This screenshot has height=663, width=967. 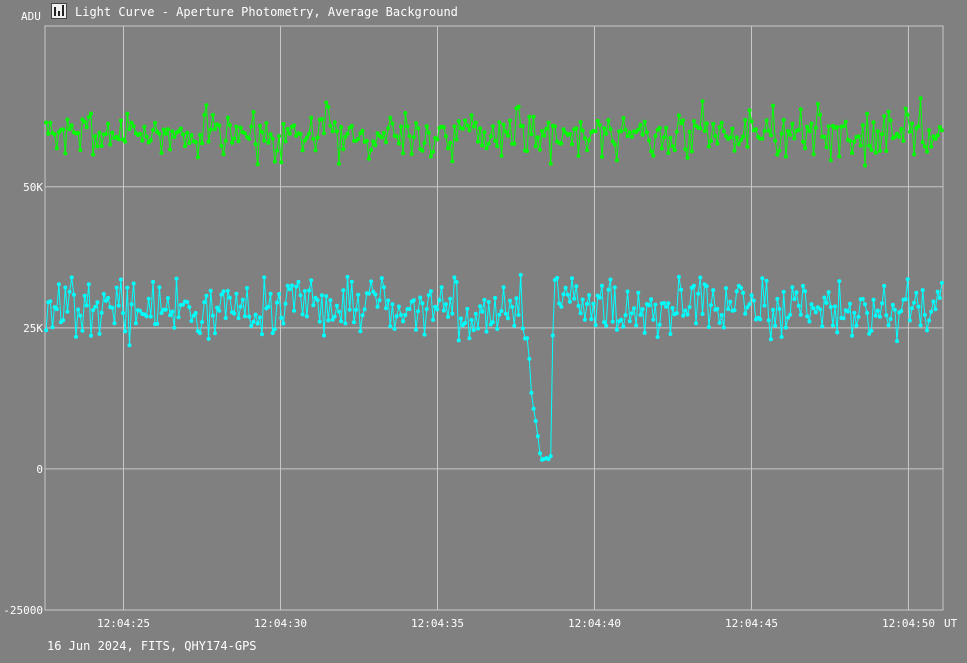 What do you see at coordinates (751, 623) in the screenshot?
I see `x-tick-label: 12:04:45` at bounding box center [751, 623].